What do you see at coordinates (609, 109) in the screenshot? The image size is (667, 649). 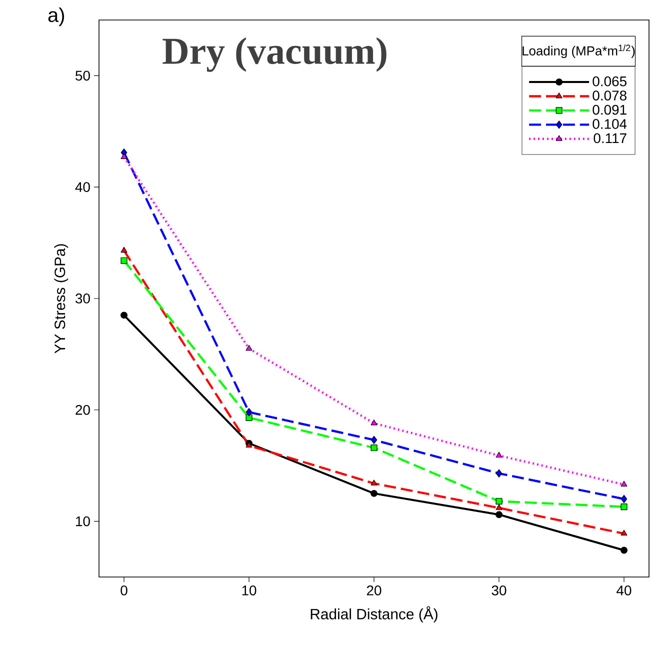 I see `legend-label: 0.091` at bounding box center [609, 109].